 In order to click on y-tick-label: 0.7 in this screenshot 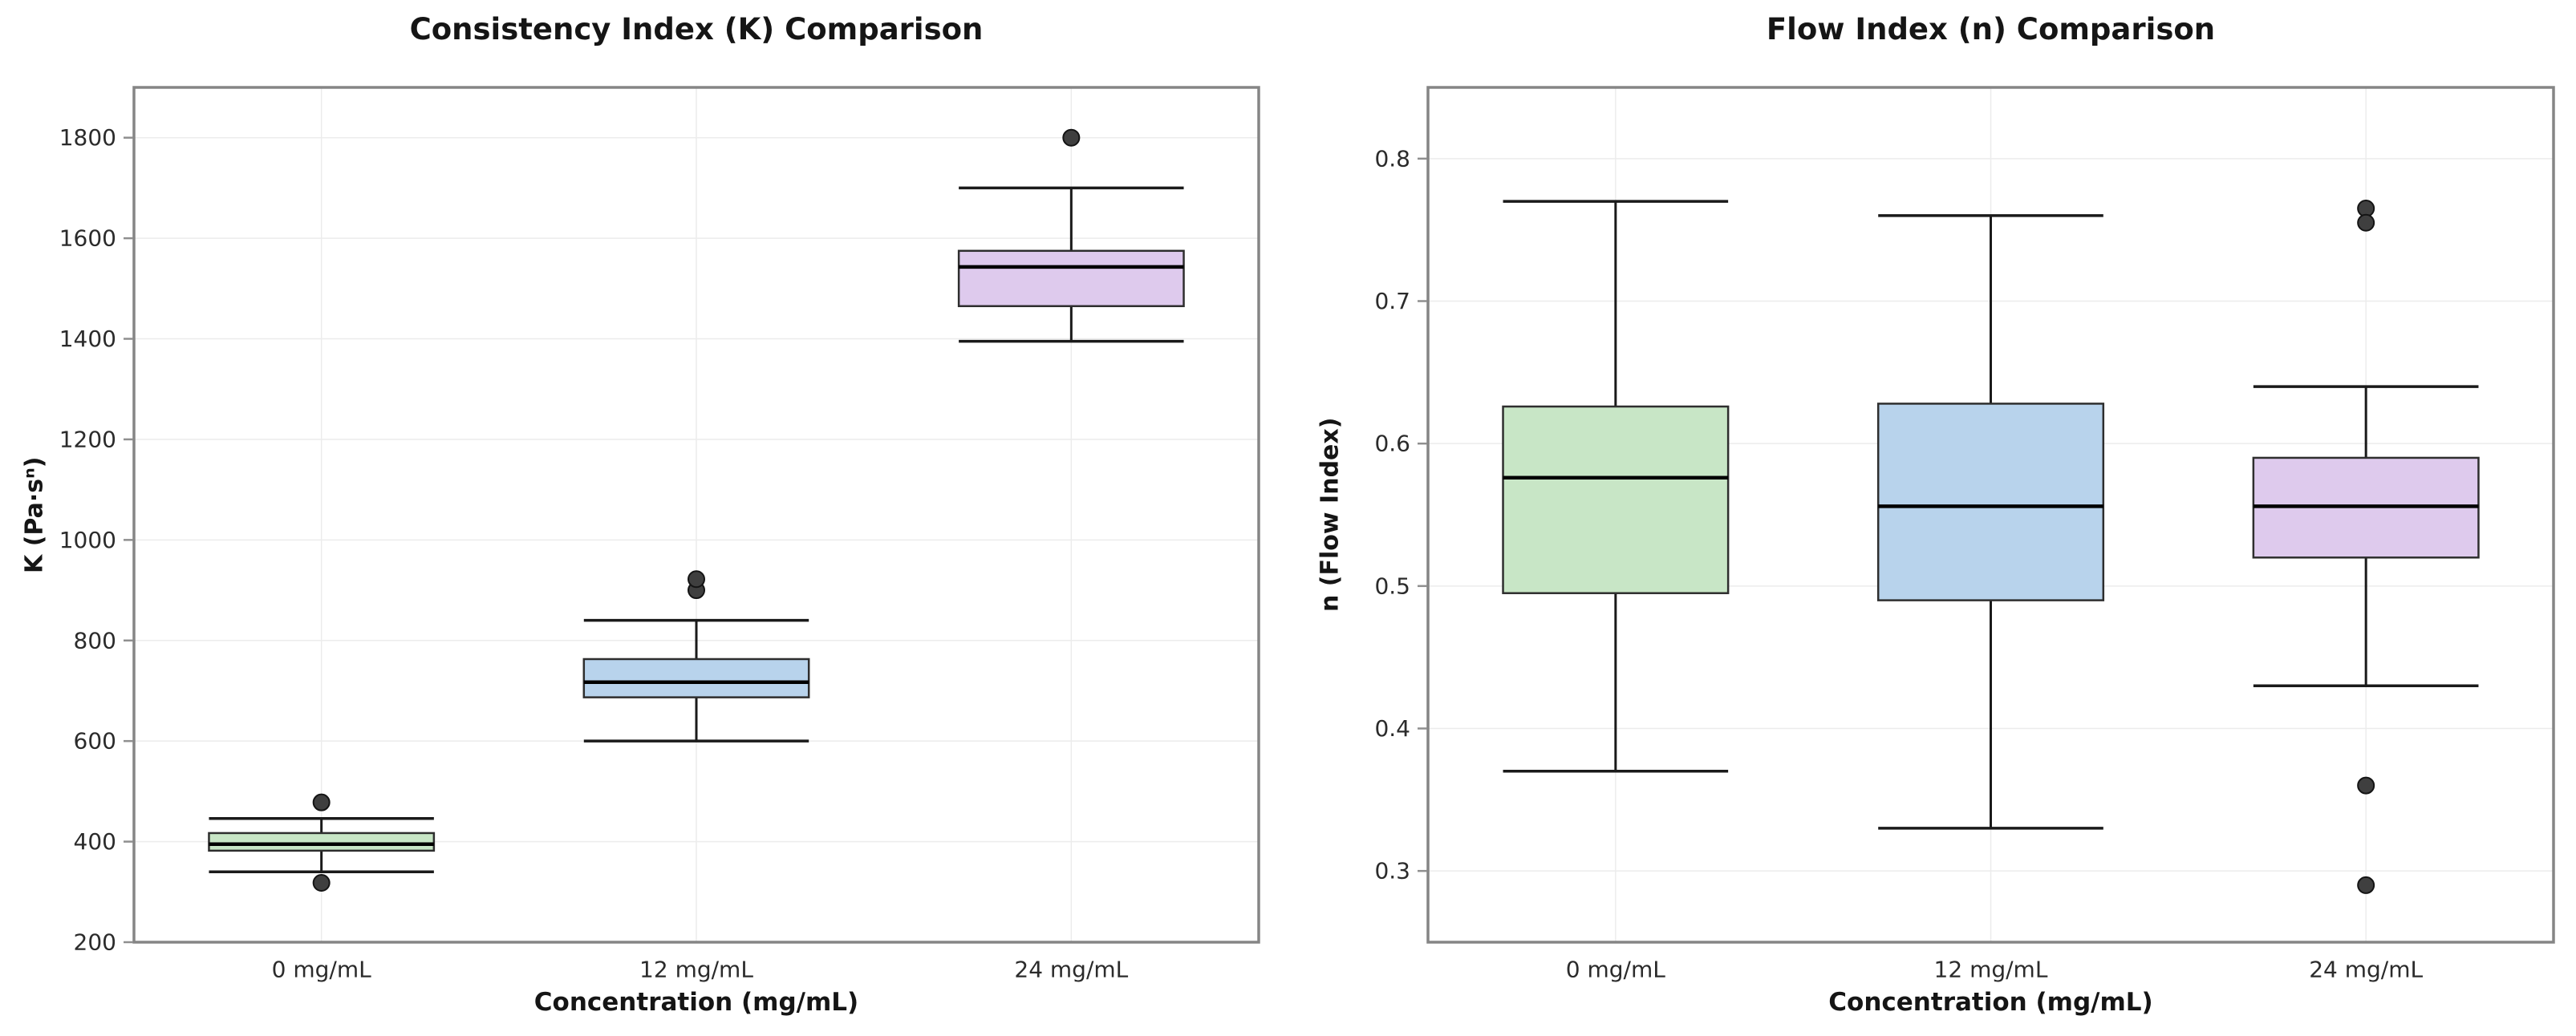, I will do `click(1392, 301)`.